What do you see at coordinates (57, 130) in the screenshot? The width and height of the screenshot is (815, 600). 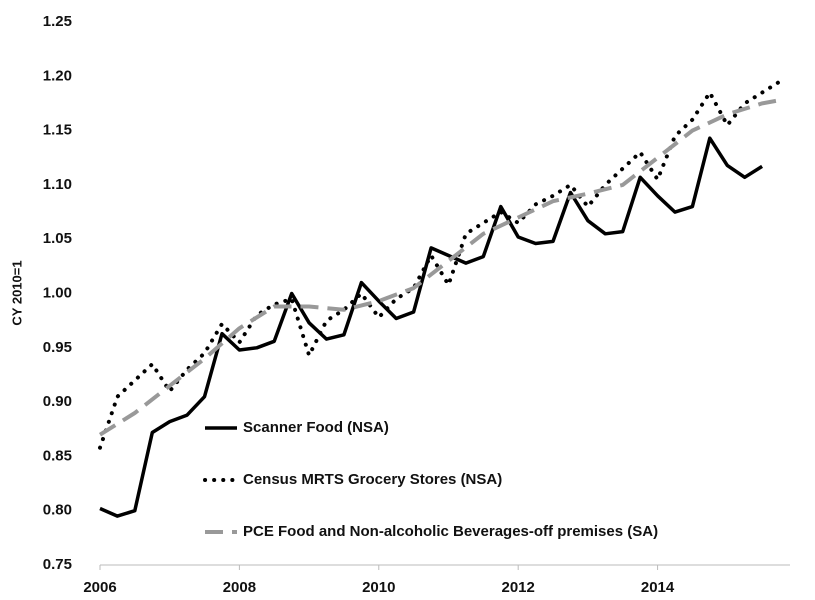 I see `y-tick-label: 1.15` at bounding box center [57, 130].